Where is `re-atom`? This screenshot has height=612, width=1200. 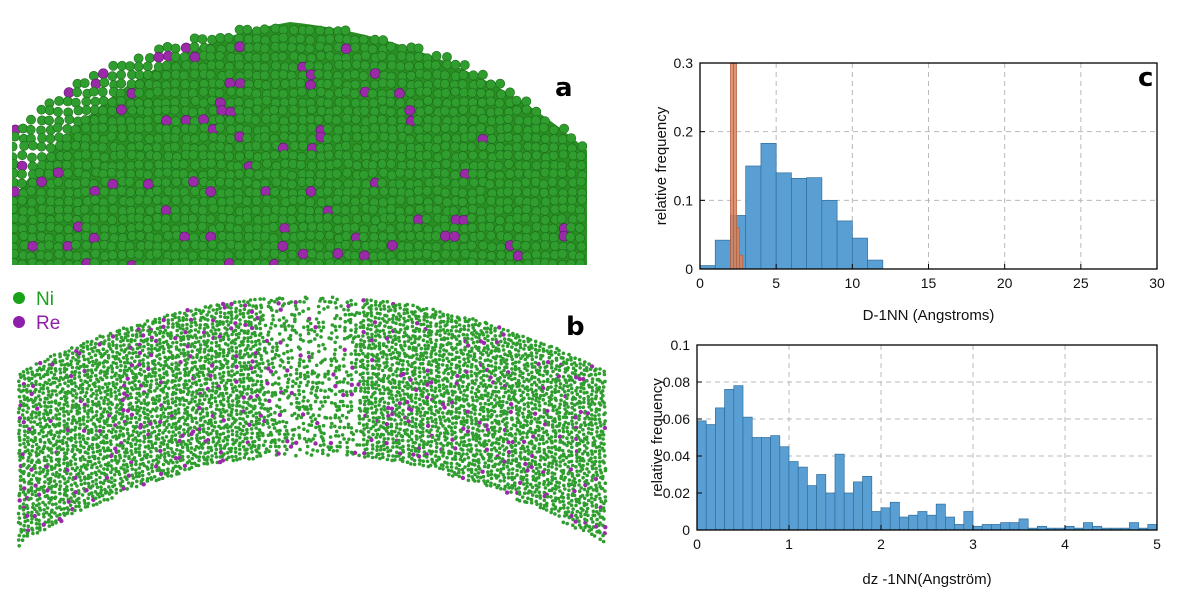 re-atom is located at coordinates (338, 253).